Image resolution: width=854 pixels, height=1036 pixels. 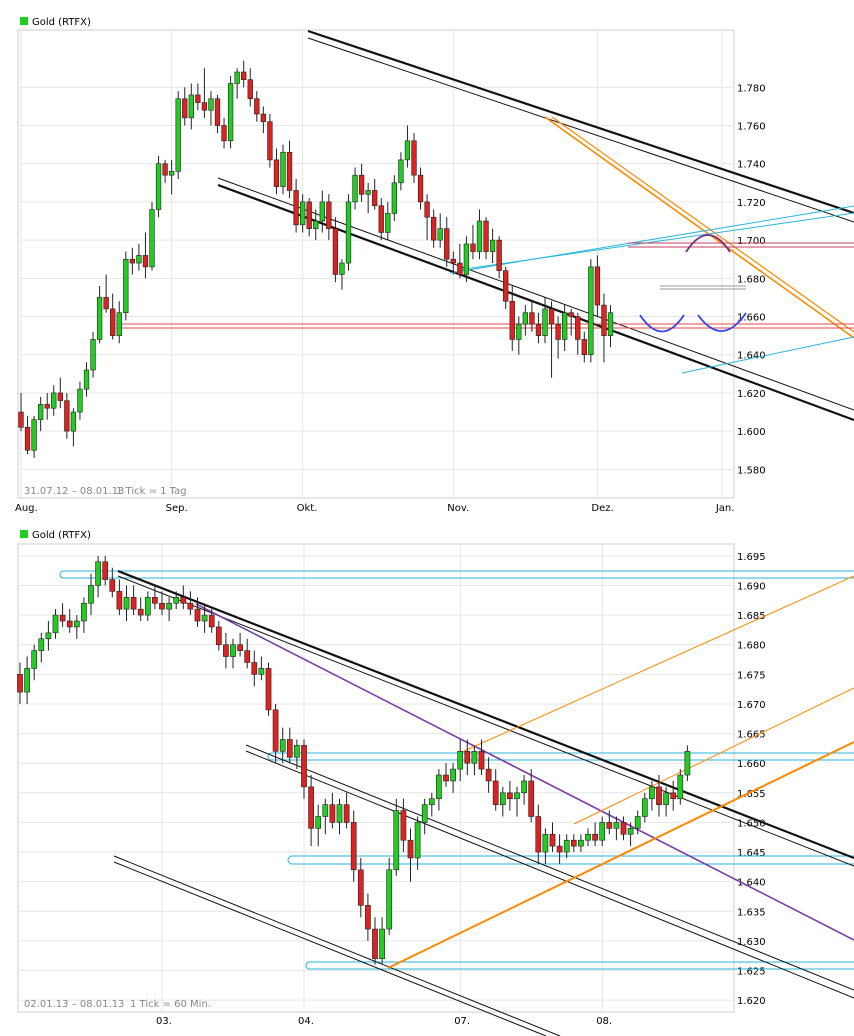 I want to click on x-tick-label: 03., so click(x=164, y=1021).